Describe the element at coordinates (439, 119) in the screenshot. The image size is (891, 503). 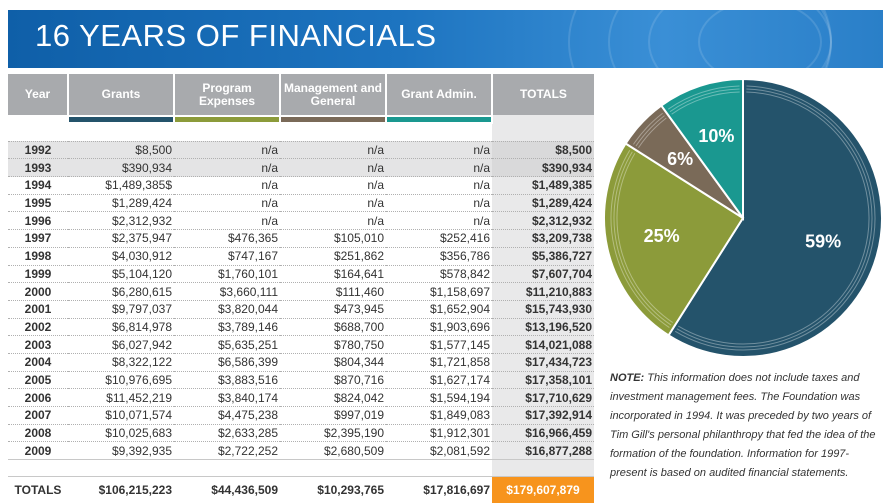
I see `color-bar-admin` at that location.